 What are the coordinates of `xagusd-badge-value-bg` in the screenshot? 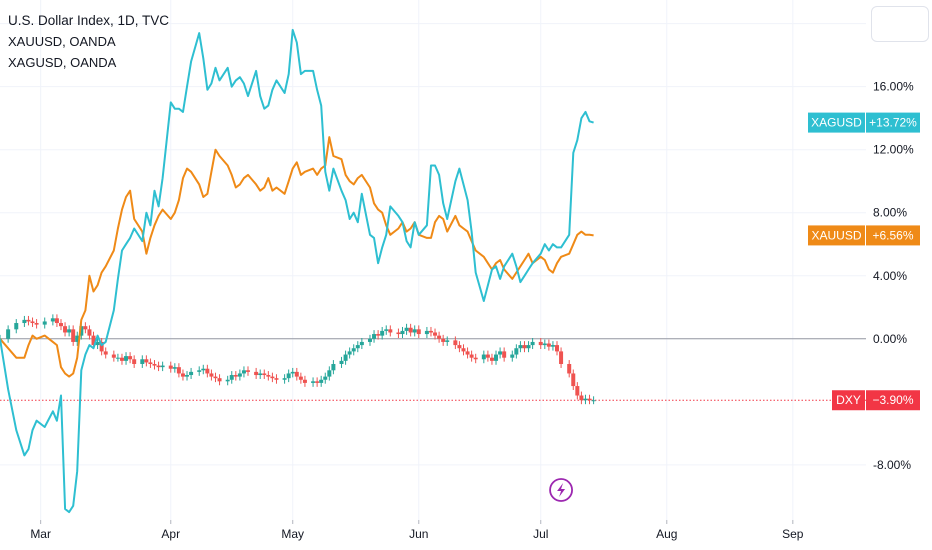 It's located at (893, 122).